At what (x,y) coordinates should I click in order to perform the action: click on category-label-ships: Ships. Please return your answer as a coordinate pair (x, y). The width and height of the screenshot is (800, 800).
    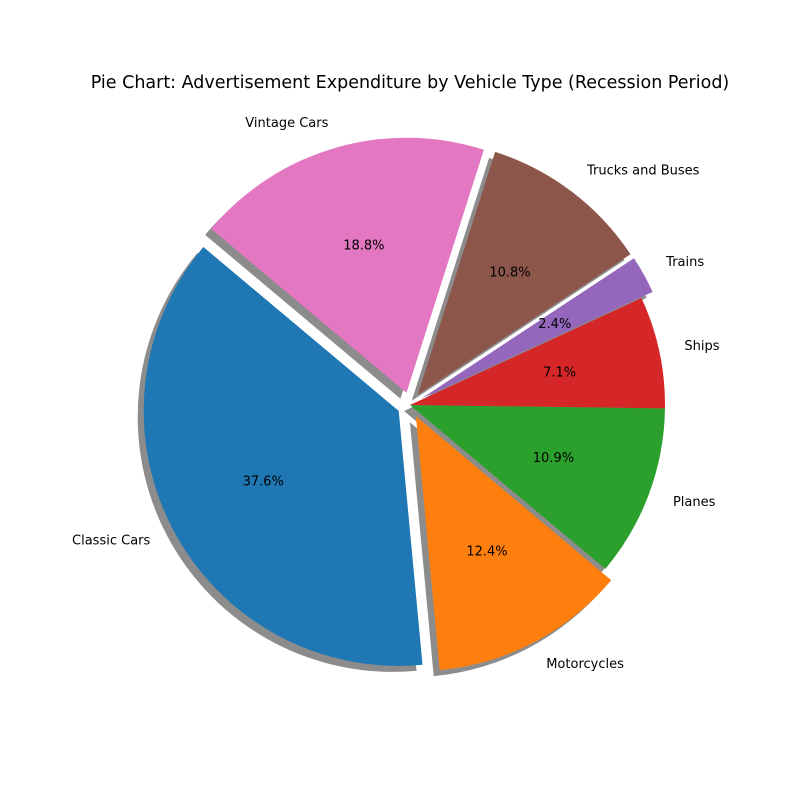
    Looking at the image, I should click on (701, 346).